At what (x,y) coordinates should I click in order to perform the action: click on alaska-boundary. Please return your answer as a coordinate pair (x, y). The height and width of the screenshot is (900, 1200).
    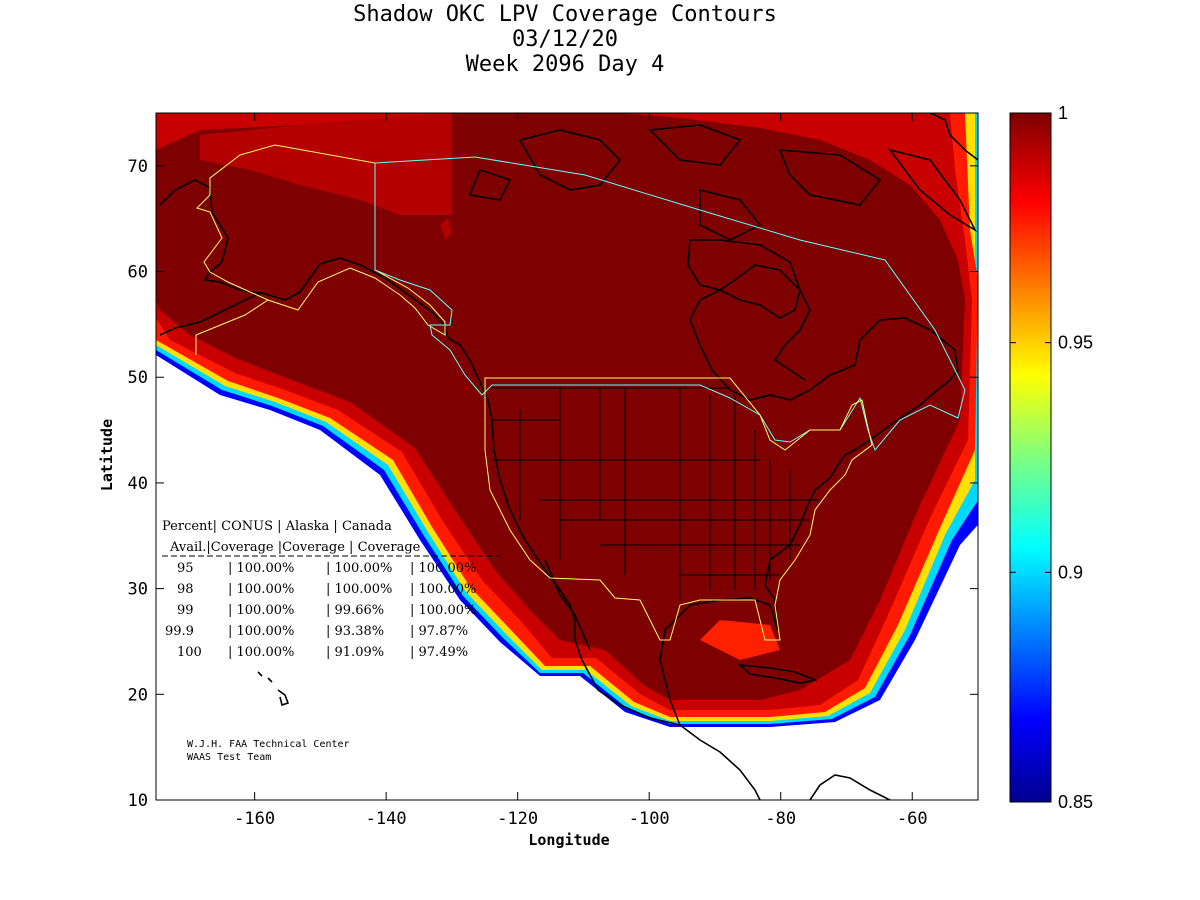
    Looking at the image, I should click on (320, 249).